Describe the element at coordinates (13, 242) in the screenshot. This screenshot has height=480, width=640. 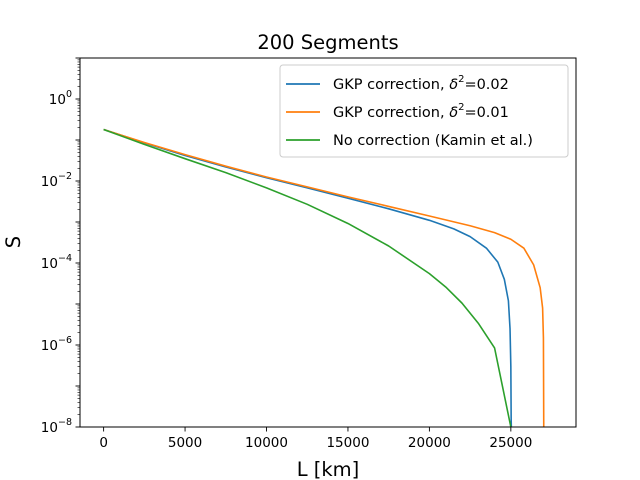
I see `y-axis-label: S` at that location.